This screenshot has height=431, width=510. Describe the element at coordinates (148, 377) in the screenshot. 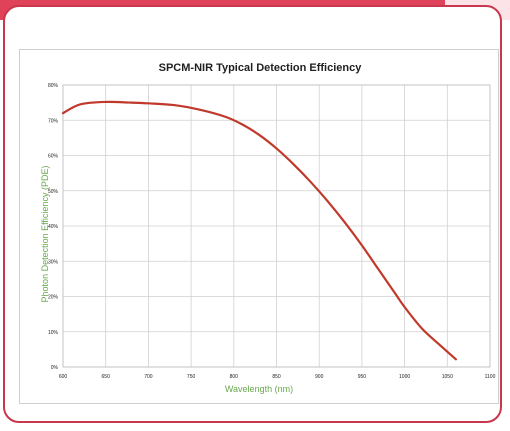

I see `x-tick-label: 700` at that location.